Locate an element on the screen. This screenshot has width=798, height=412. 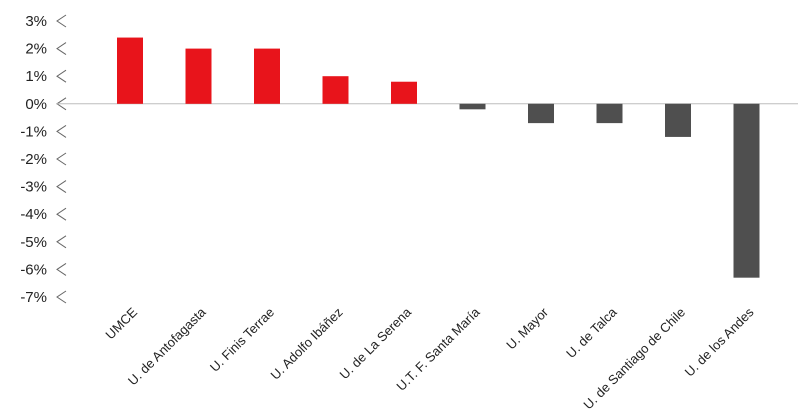
x-category-label: UMCE is located at coordinates (121, 323).